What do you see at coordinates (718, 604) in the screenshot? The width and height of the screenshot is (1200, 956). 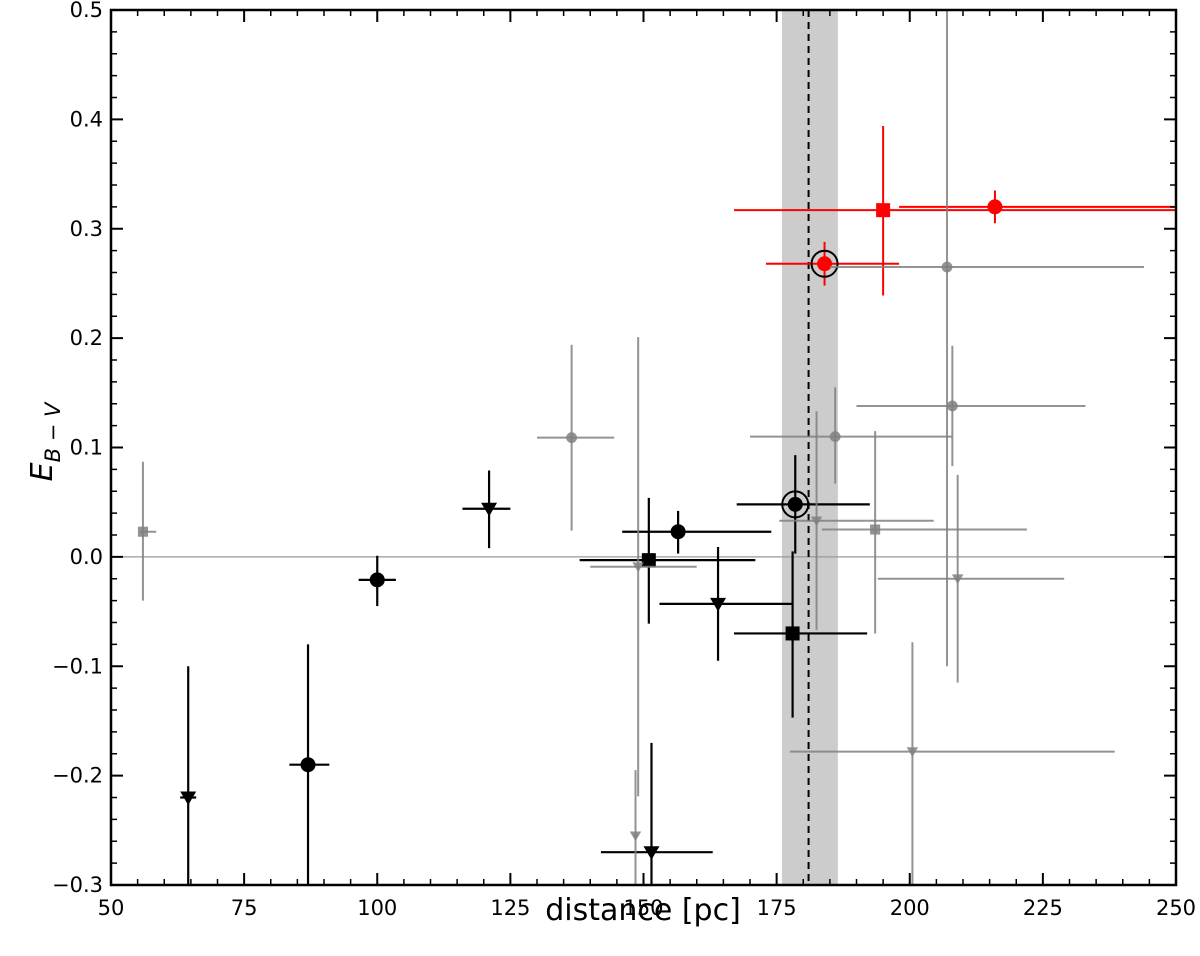 I see `black-point-7-marker` at bounding box center [718, 604].